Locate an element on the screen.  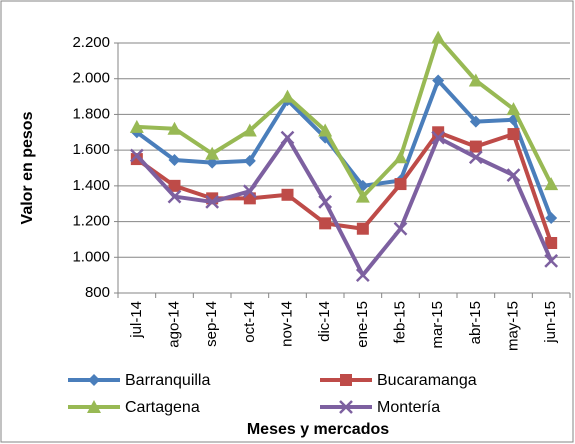
x-tick-label: ago-14 is located at coordinates (173, 324).